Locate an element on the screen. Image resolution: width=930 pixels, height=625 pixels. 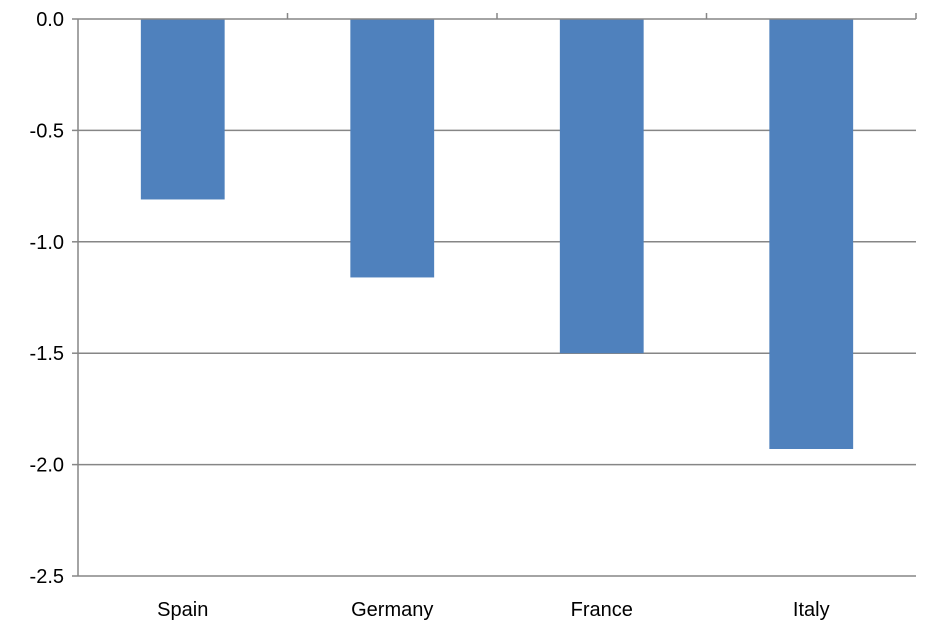
x-tick-labels: Spain Germany France Italy is located at coordinates (493, 610).